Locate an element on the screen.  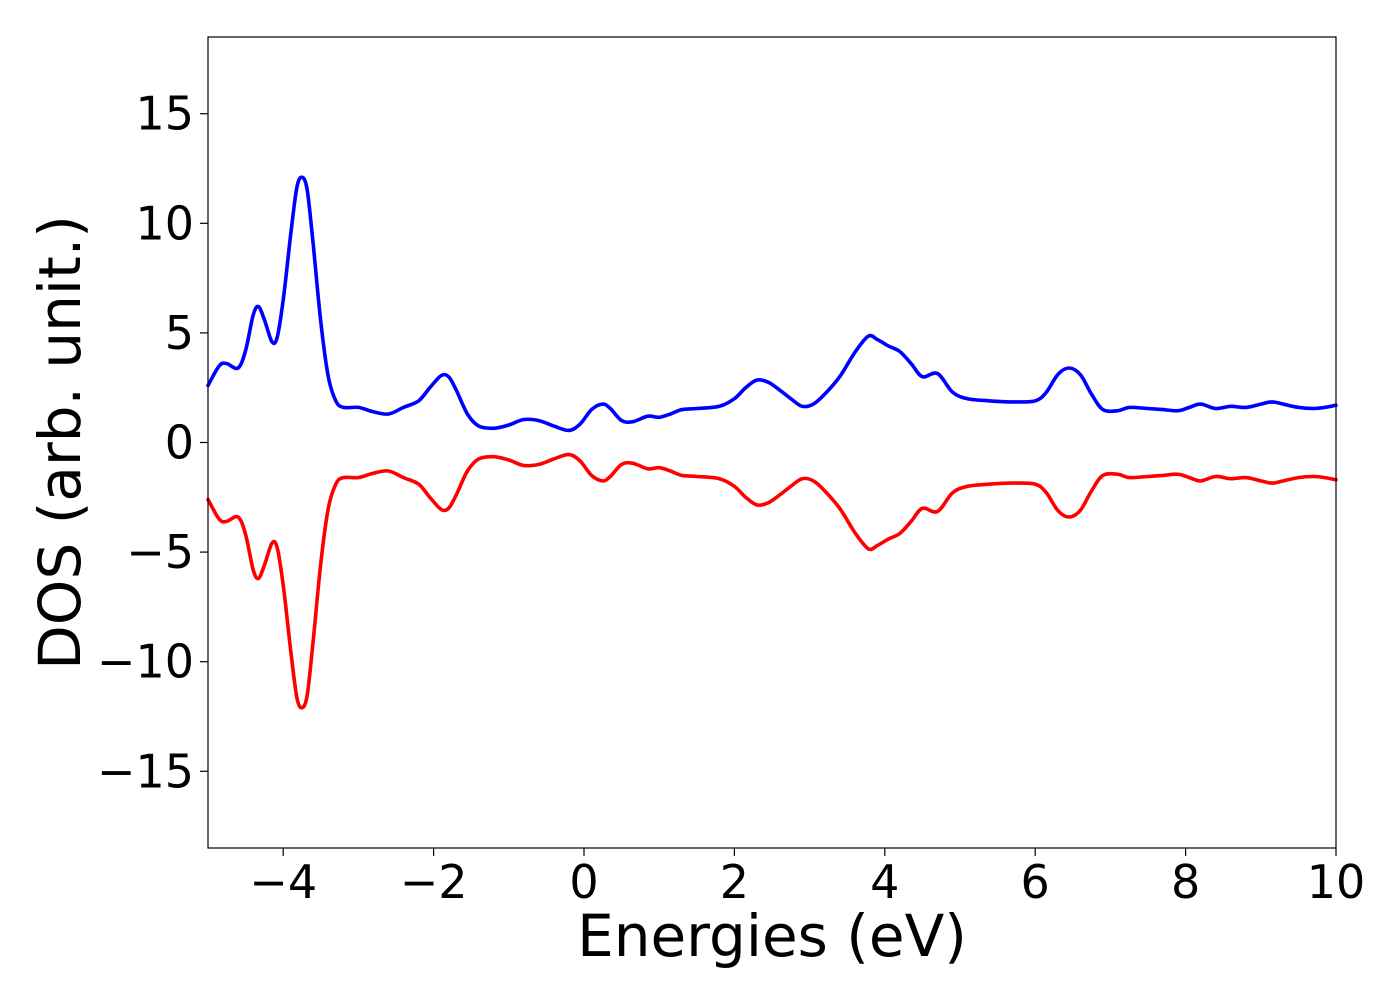
x-tick-label: 2 is located at coordinates (734, 882).